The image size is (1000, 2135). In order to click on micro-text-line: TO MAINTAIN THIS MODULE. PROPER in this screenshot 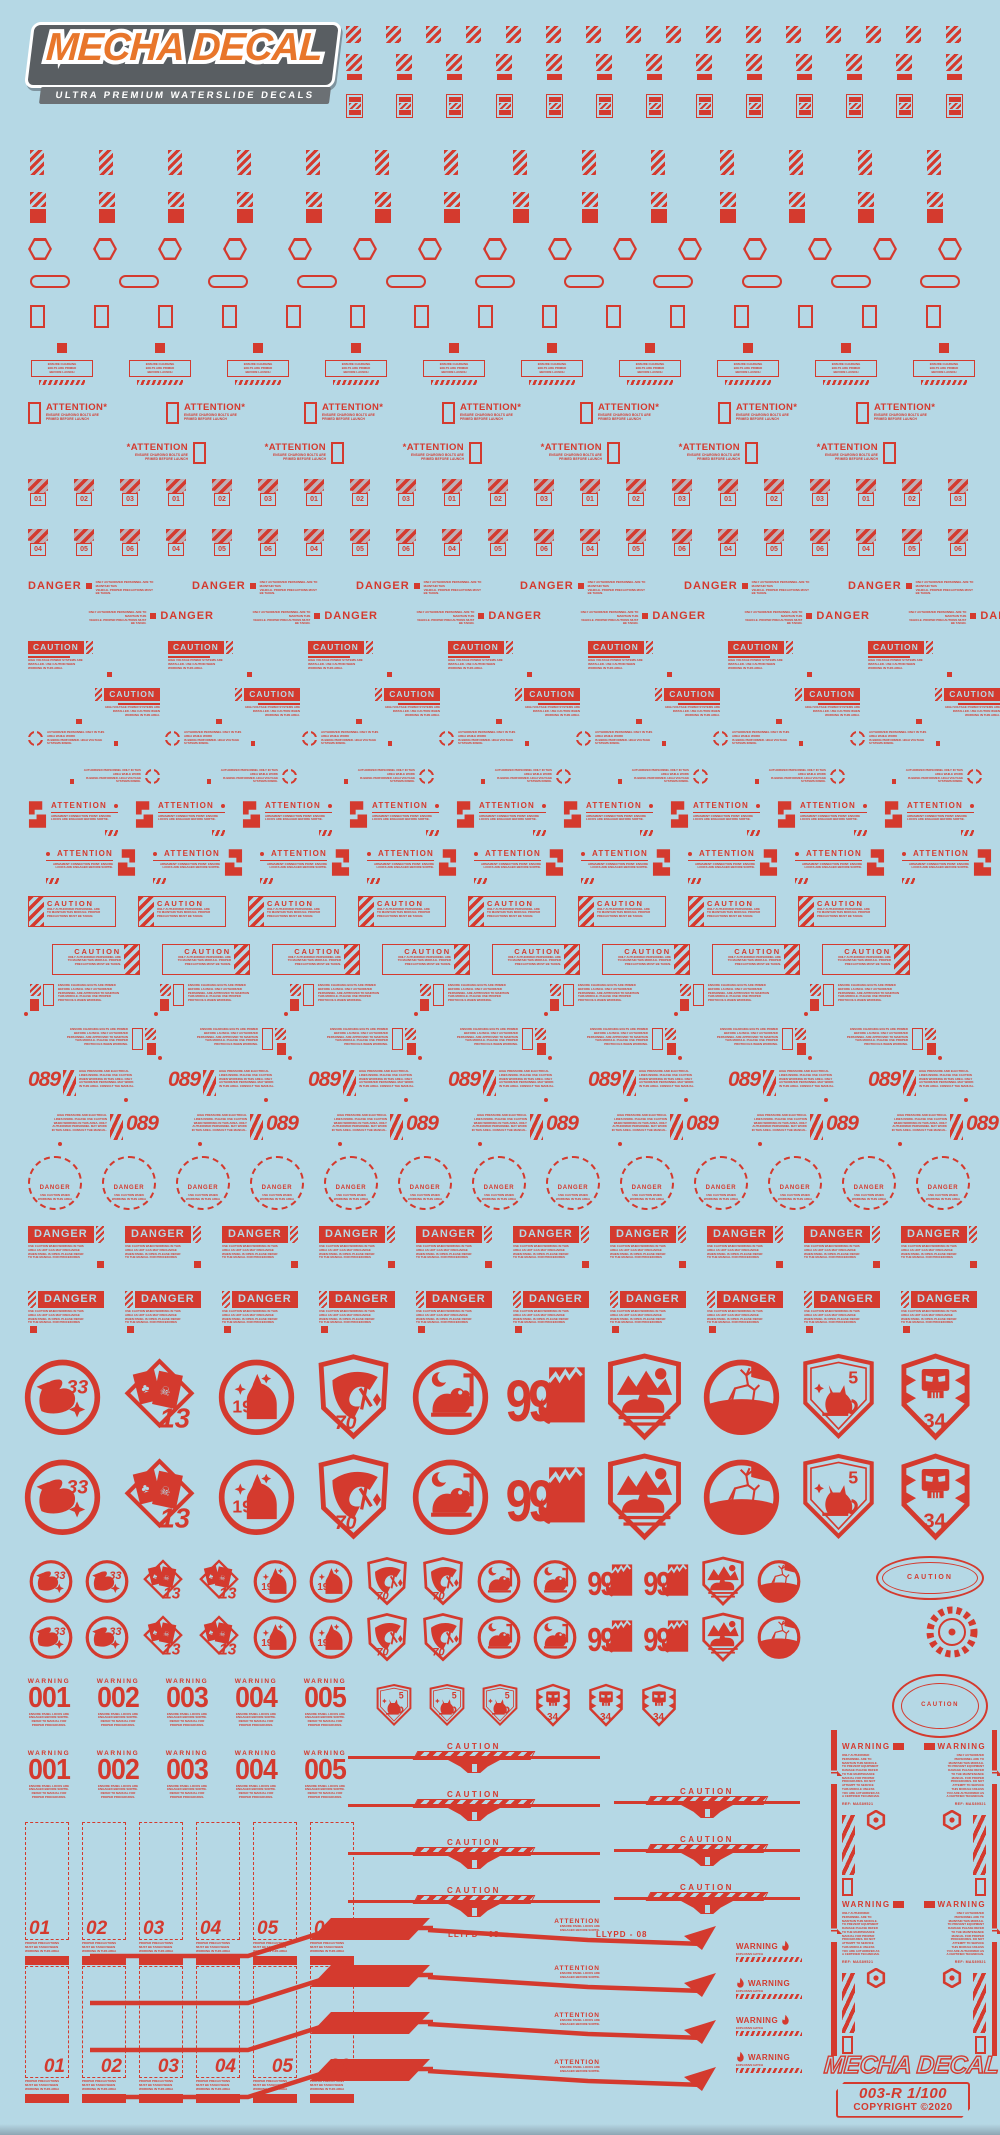, I will do `click(404, 912)`.